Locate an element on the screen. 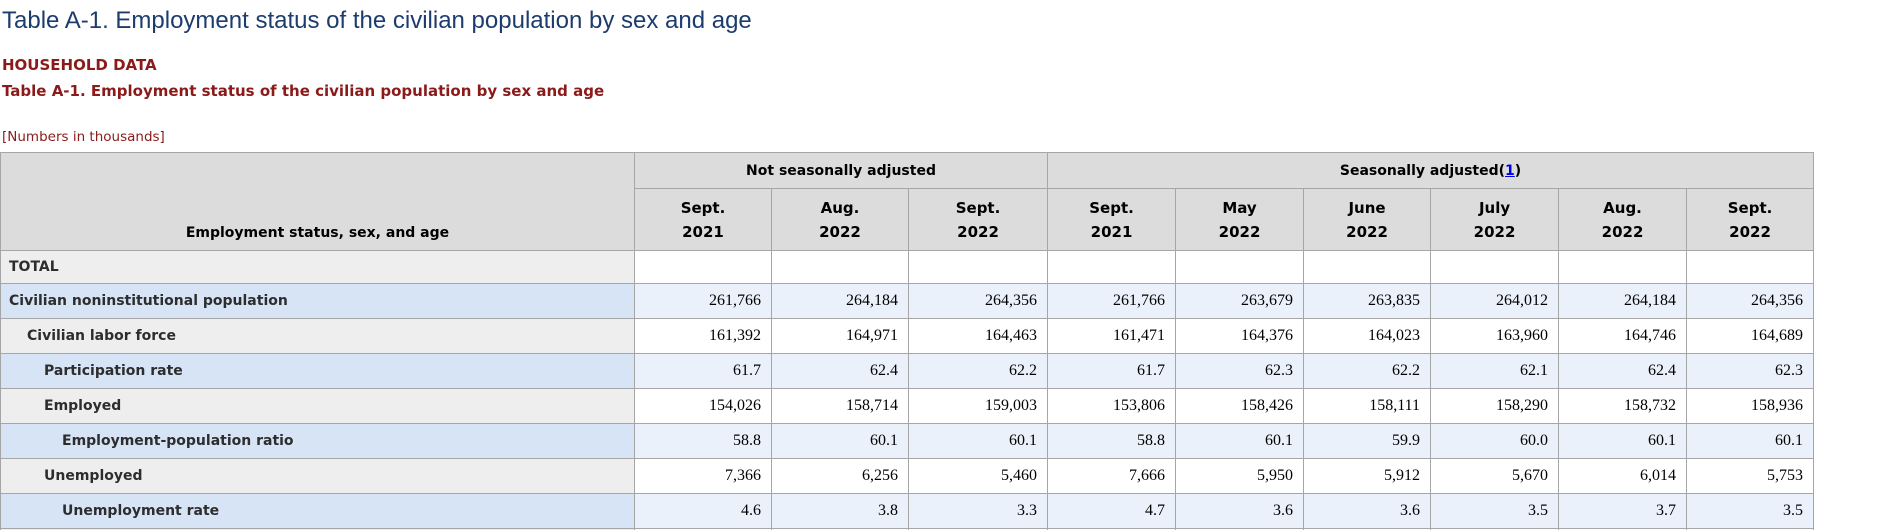 The width and height of the screenshot is (1885, 530). seasonally-adjusted-close-paren: ) is located at coordinates (1518, 170).